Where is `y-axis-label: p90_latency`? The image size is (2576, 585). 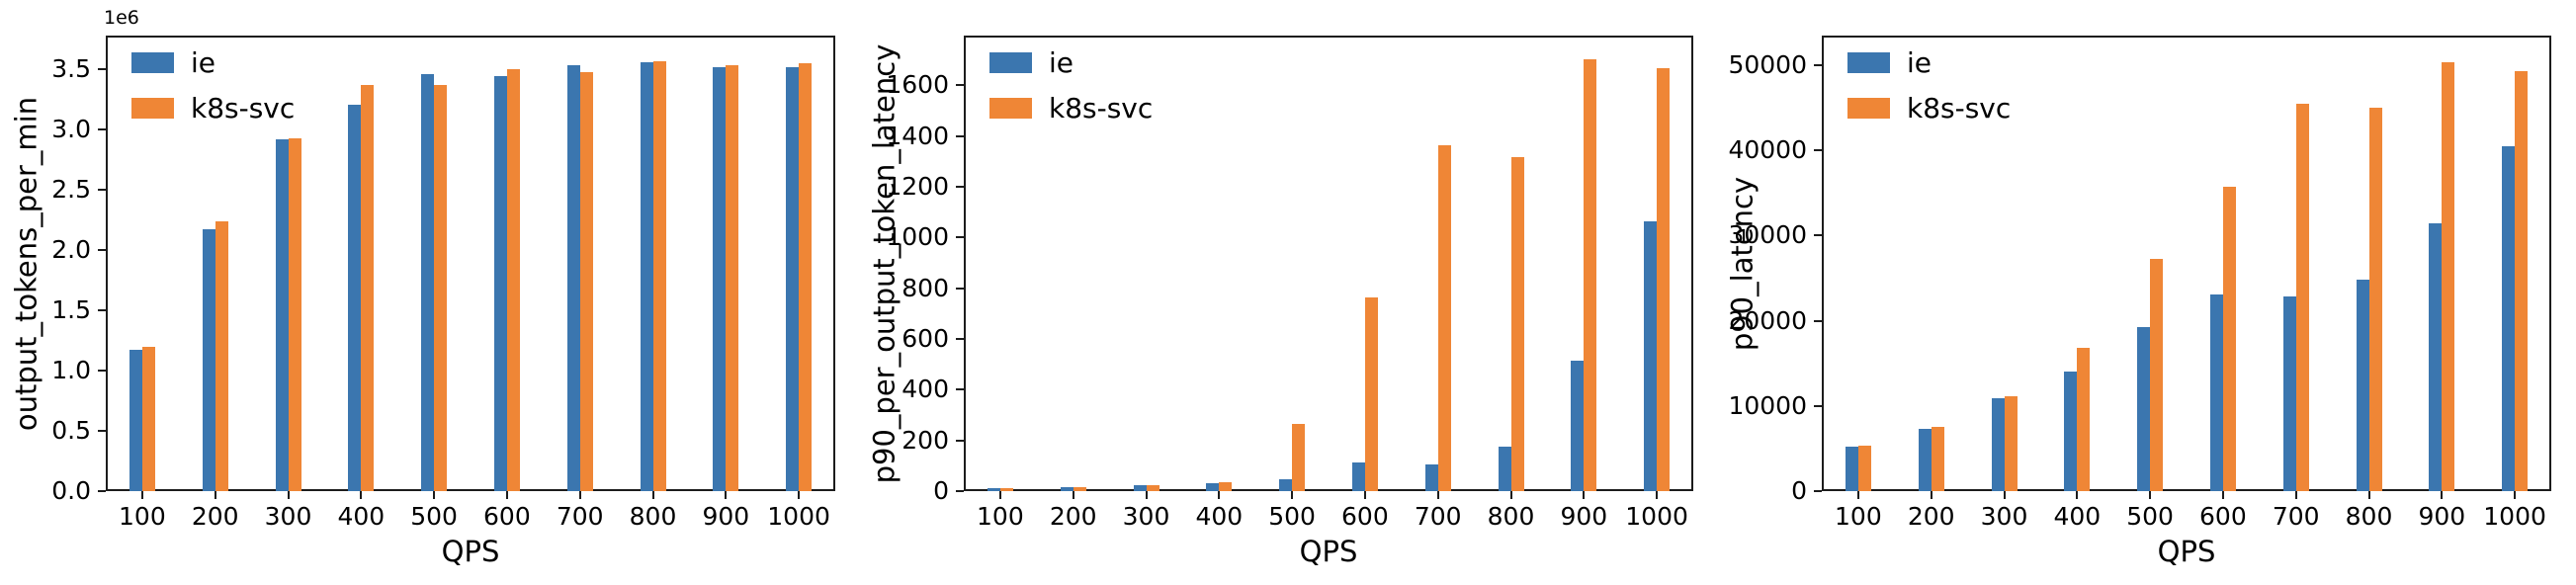 y-axis-label: p90_latency is located at coordinates (1742, 263).